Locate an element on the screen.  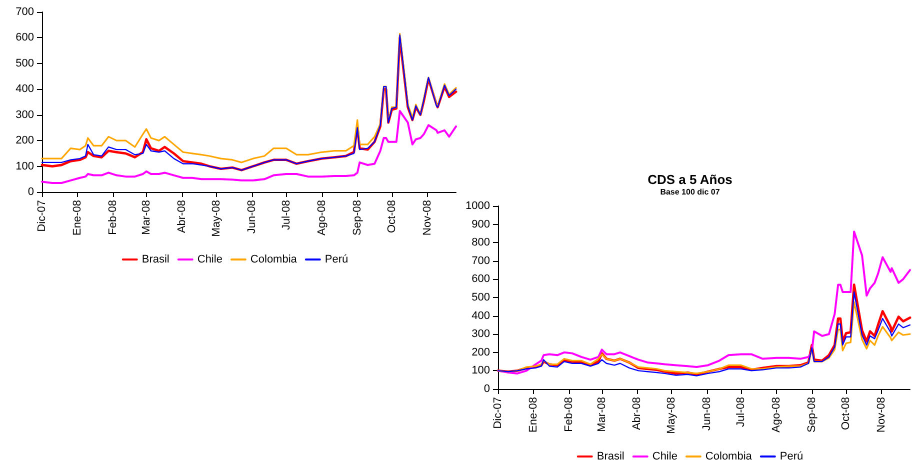
y-tick-label: 800 is located at coordinates (481, 242).